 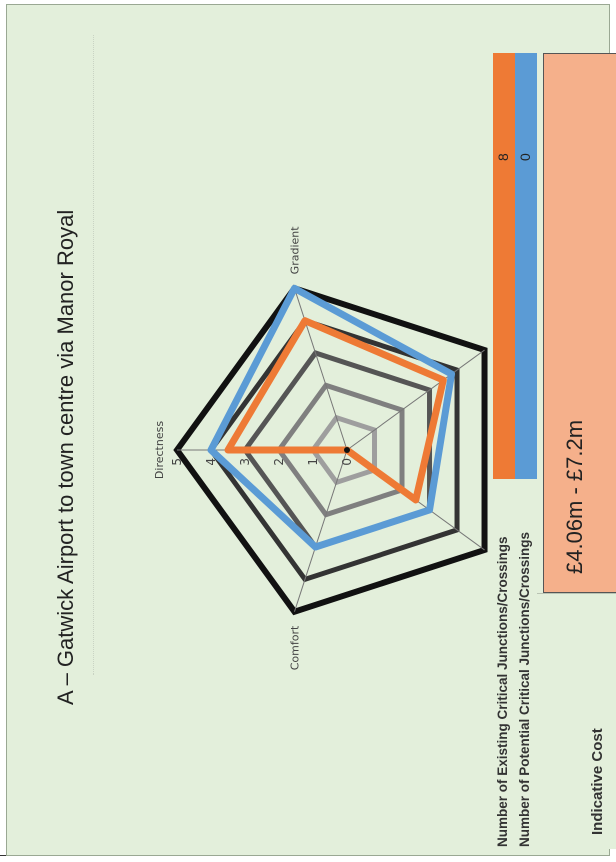 I want to click on axis-label-gradient: Gradient, so click(x=294, y=250).